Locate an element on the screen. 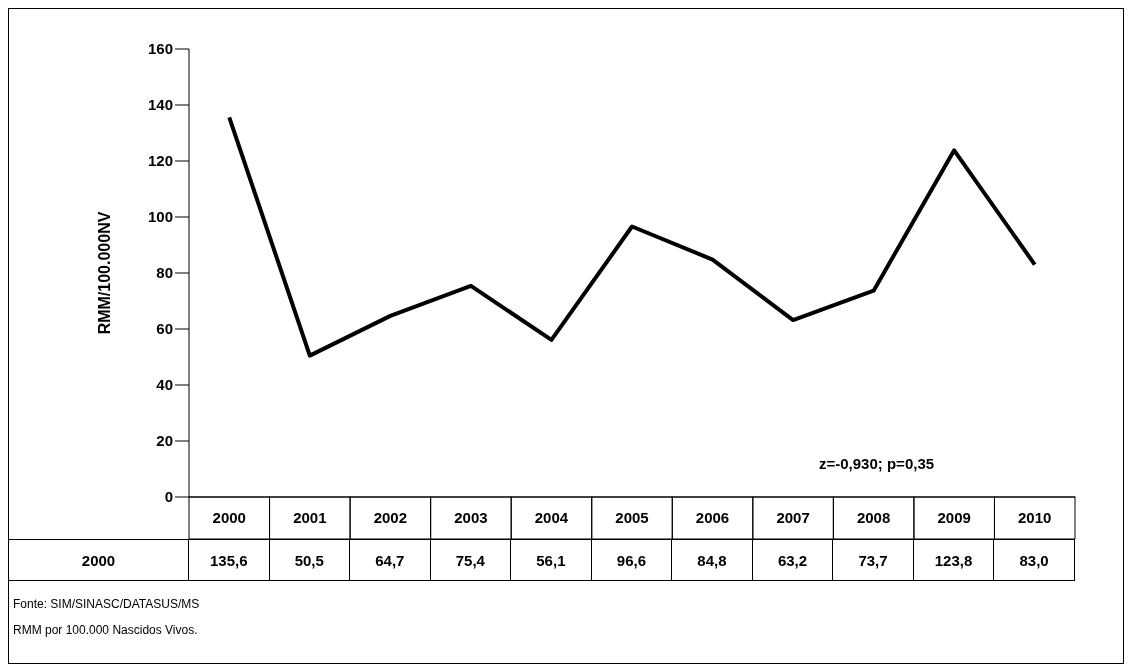  x-tick-label: 2002 is located at coordinates (390, 517).